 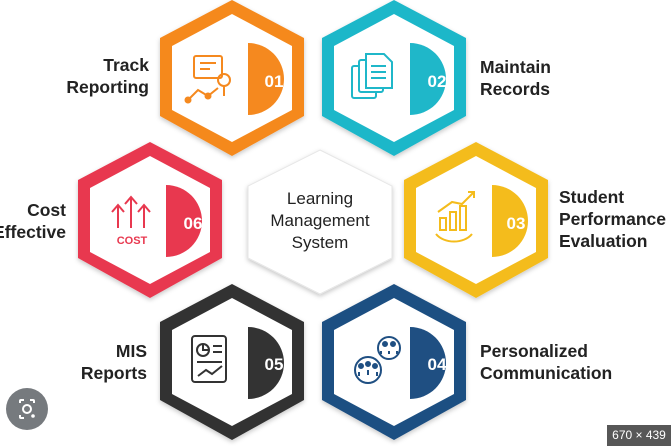 What do you see at coordinates (639, 435) in the screenshot?
I see `image-size-badge: 670 × 439` at bounding box center [639, 435].